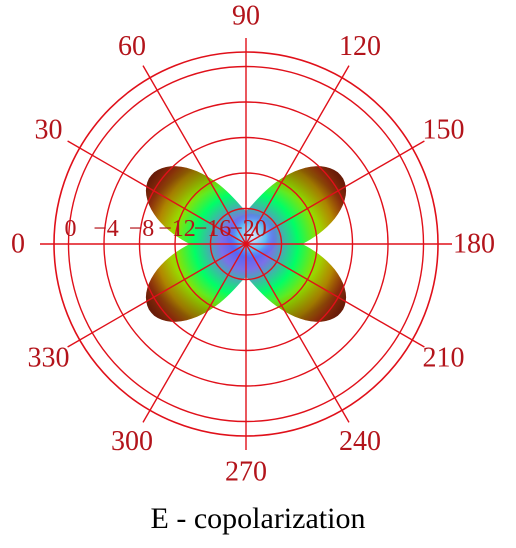 The width and height of the screenshot is (516, 548). What do you see at coordinates (360, 441) in the screenshot?
I see `angle-tick-label: 240` at bounding box center [360, 441].